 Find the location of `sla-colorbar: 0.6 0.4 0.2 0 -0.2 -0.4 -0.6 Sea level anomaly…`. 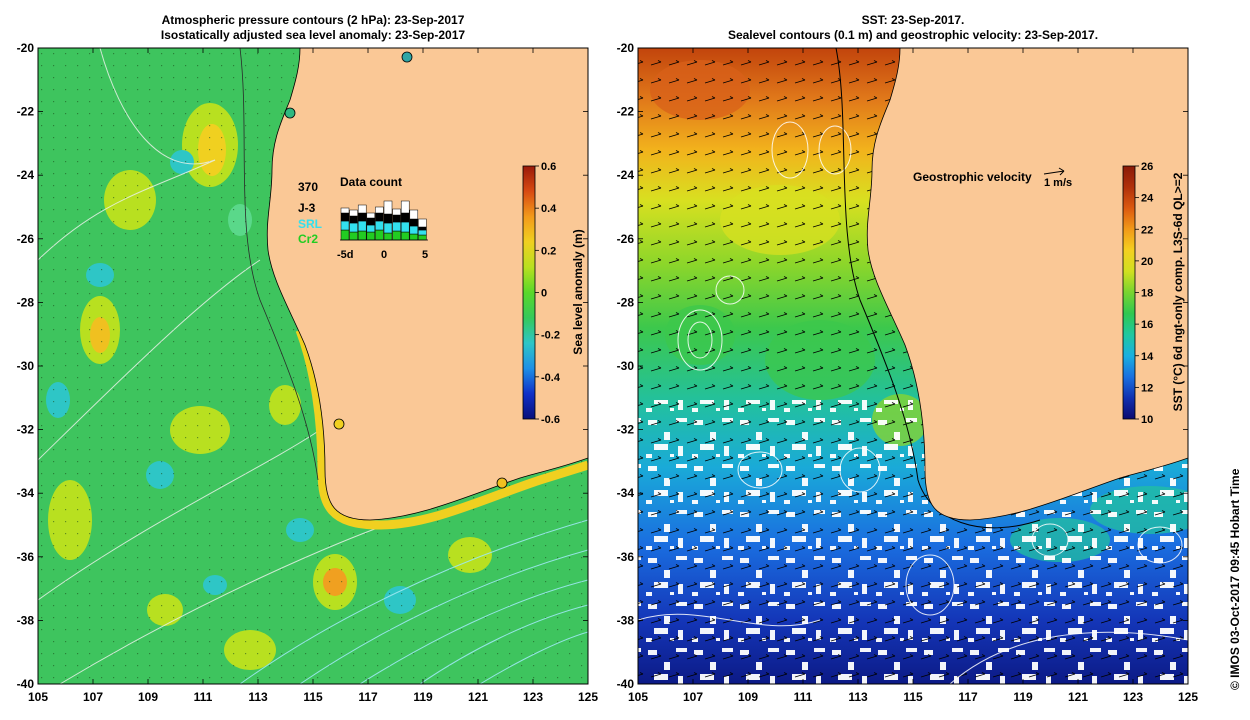

sla-colorbar: 0.6 0.4 0.2 0 -0.2 -0.4 -0.6 Sea level anomaly… is located at coordinates (553, 293).